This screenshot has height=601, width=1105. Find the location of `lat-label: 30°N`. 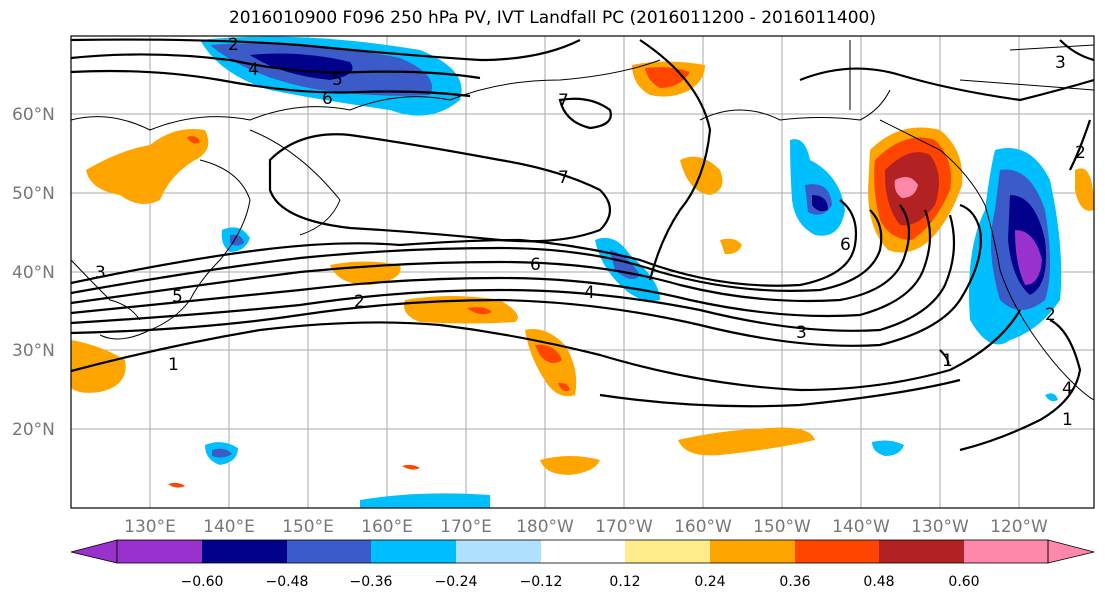

lat-label: 30°N is located at coordinates (33, 351).